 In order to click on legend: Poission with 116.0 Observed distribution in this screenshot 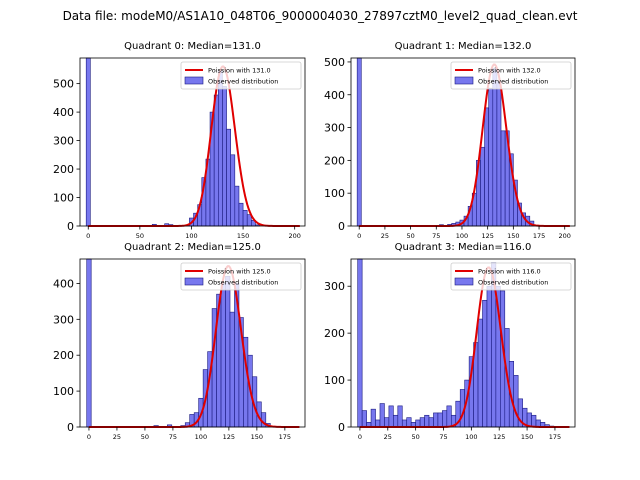, I will do `click(511, 276)`.